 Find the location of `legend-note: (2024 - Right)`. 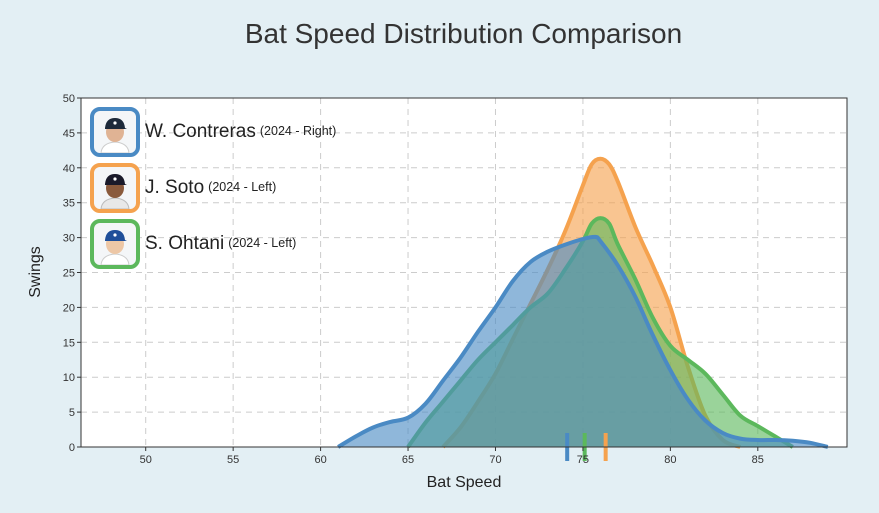

legend-note: (2024 - Right) is located at coordinates (298, 130).